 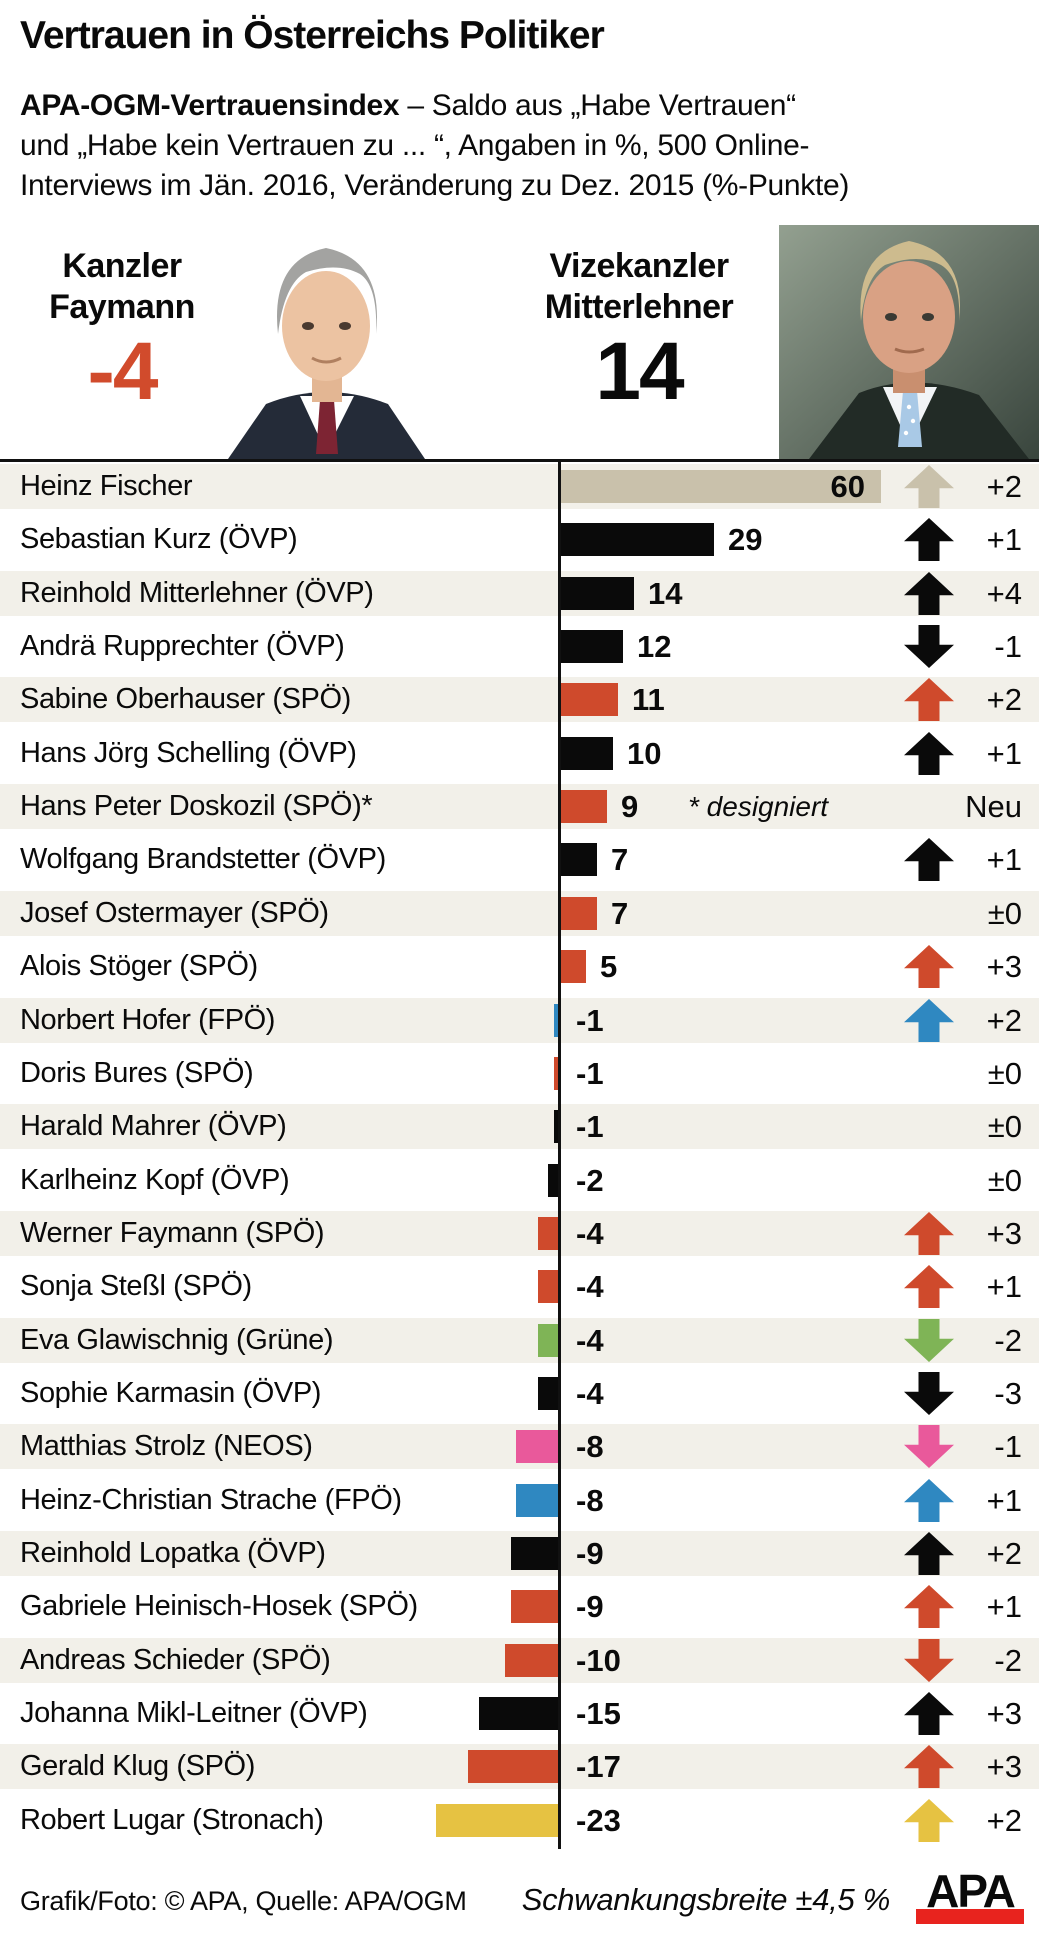 What do you see at coordinates (630, 806) in the screenshot?
I see `row-value: 9` at bounding box center [630, 806].